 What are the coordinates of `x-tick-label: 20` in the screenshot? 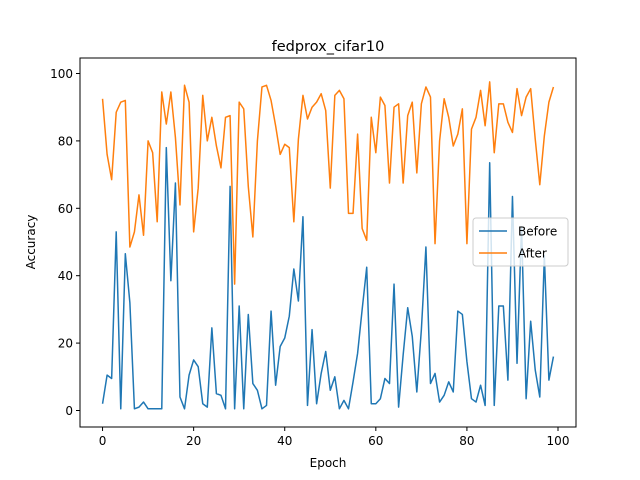 It's located at (193, 441).